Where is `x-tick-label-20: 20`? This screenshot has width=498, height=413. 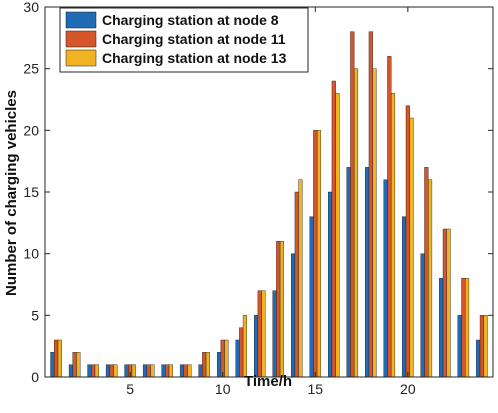
x-tick-label-20: 20 is located at coordinates (408, 389).